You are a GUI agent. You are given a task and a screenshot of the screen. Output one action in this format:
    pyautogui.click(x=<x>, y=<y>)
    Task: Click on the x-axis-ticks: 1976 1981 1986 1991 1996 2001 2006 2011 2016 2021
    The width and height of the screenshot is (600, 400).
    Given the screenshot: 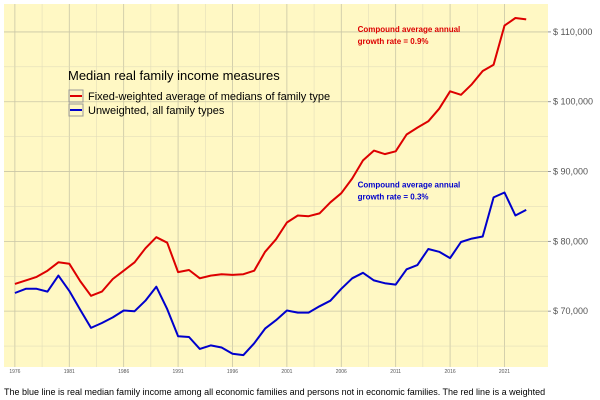 What is the action you would take?
    pyautogui.click(x=259, y=372)
    